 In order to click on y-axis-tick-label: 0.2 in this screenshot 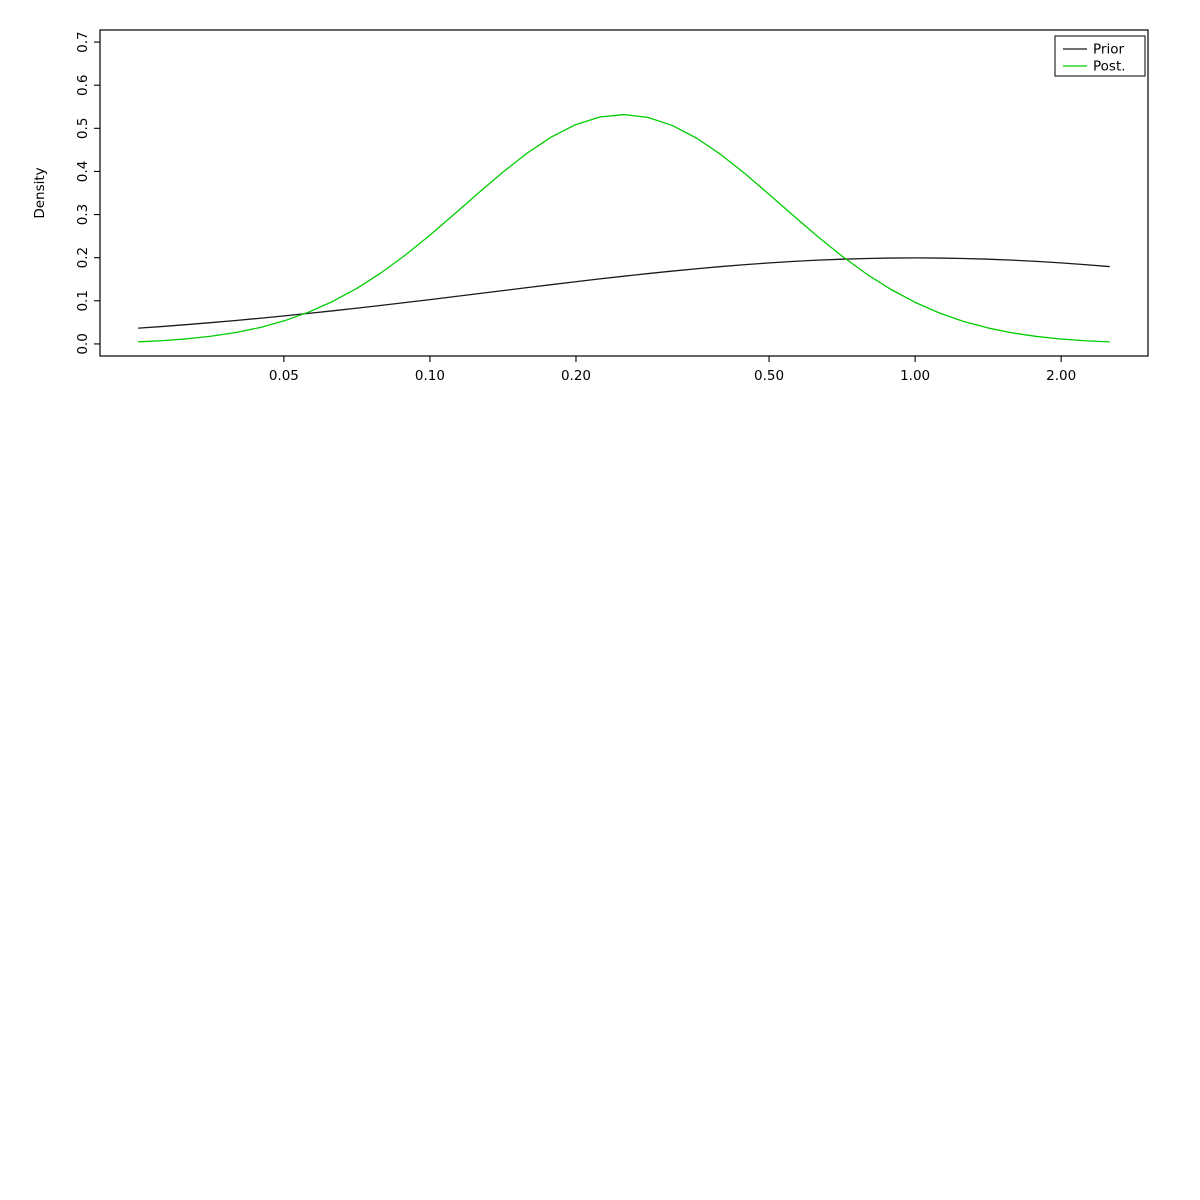, I will do `click(83, 257)`.